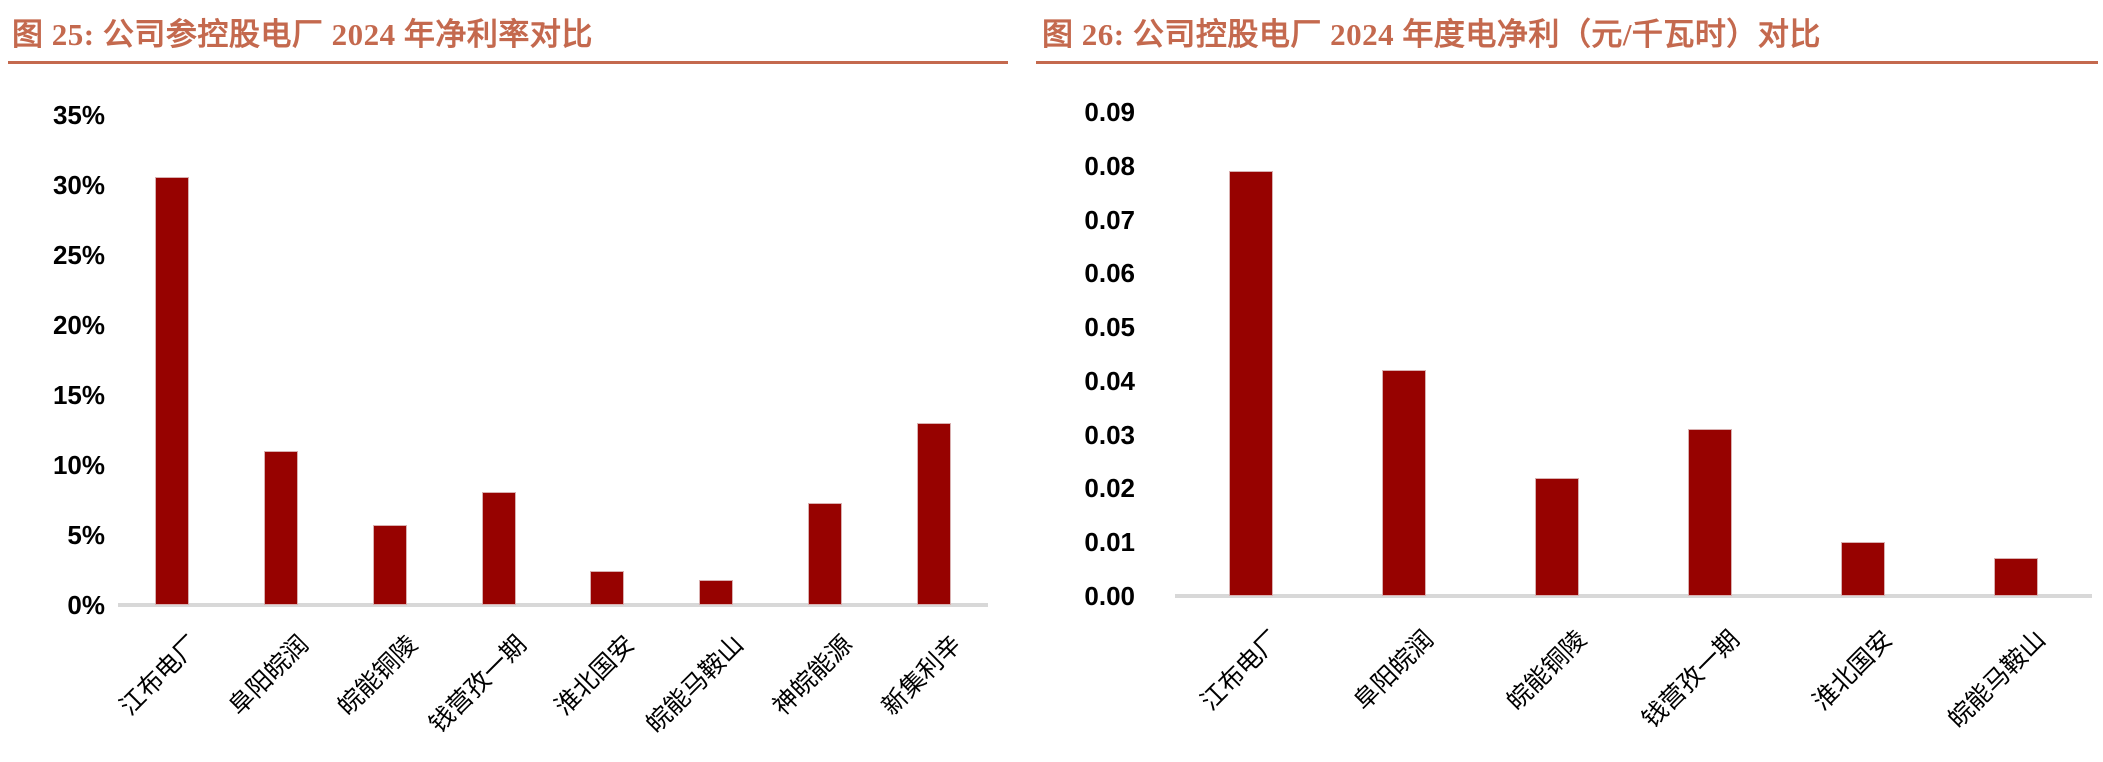 The height and width of the screenshot is (762, 2103). What do you see at coordinates (934, 514) in the screenshot?
I see `bar-新集利辛` at bounding box center [934, 514].